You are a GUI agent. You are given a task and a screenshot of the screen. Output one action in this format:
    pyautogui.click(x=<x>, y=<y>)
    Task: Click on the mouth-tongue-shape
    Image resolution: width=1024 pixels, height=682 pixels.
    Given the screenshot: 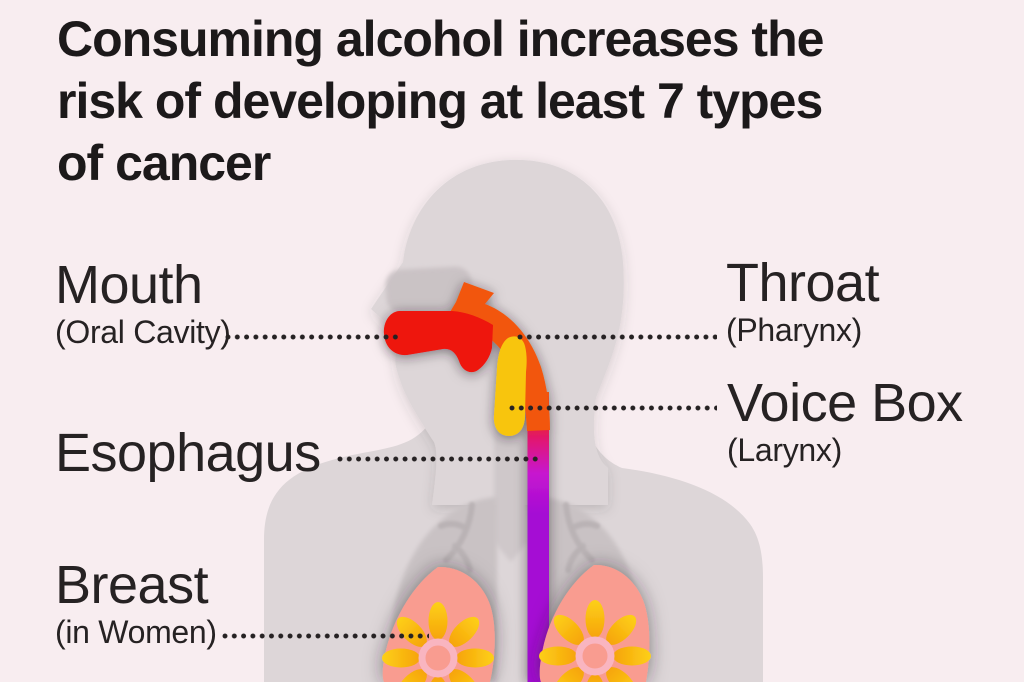 What is the action you would take?
    pyautogui.click(x=438, y=342)
    